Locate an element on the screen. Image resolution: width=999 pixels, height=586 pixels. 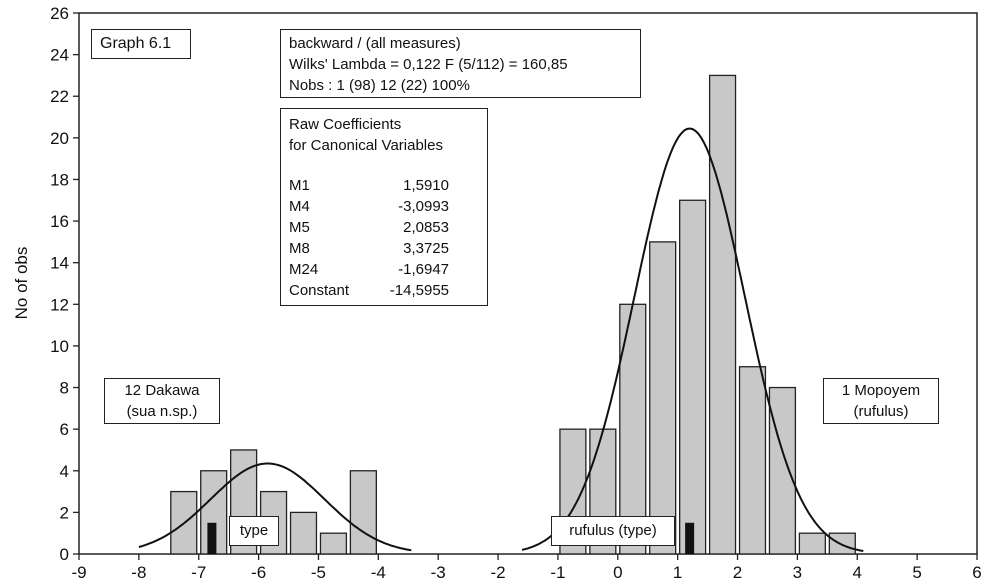
type-markers-group is located at coordinates (451, 538).